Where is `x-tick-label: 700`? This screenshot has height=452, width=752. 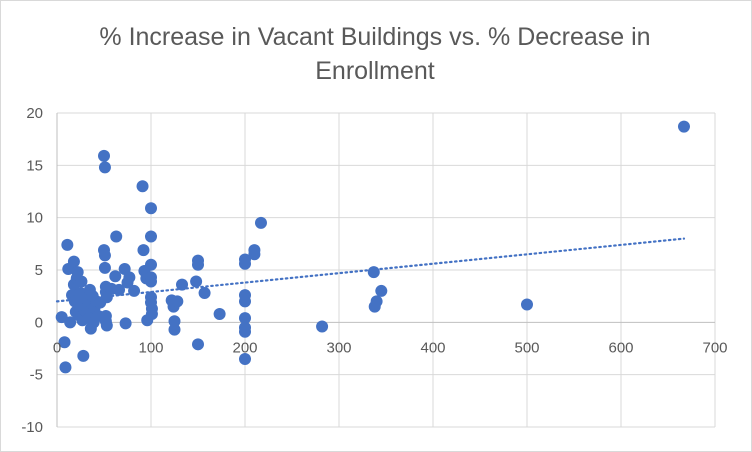
x-tick-label: 700 is located at coordinates (714, 347).